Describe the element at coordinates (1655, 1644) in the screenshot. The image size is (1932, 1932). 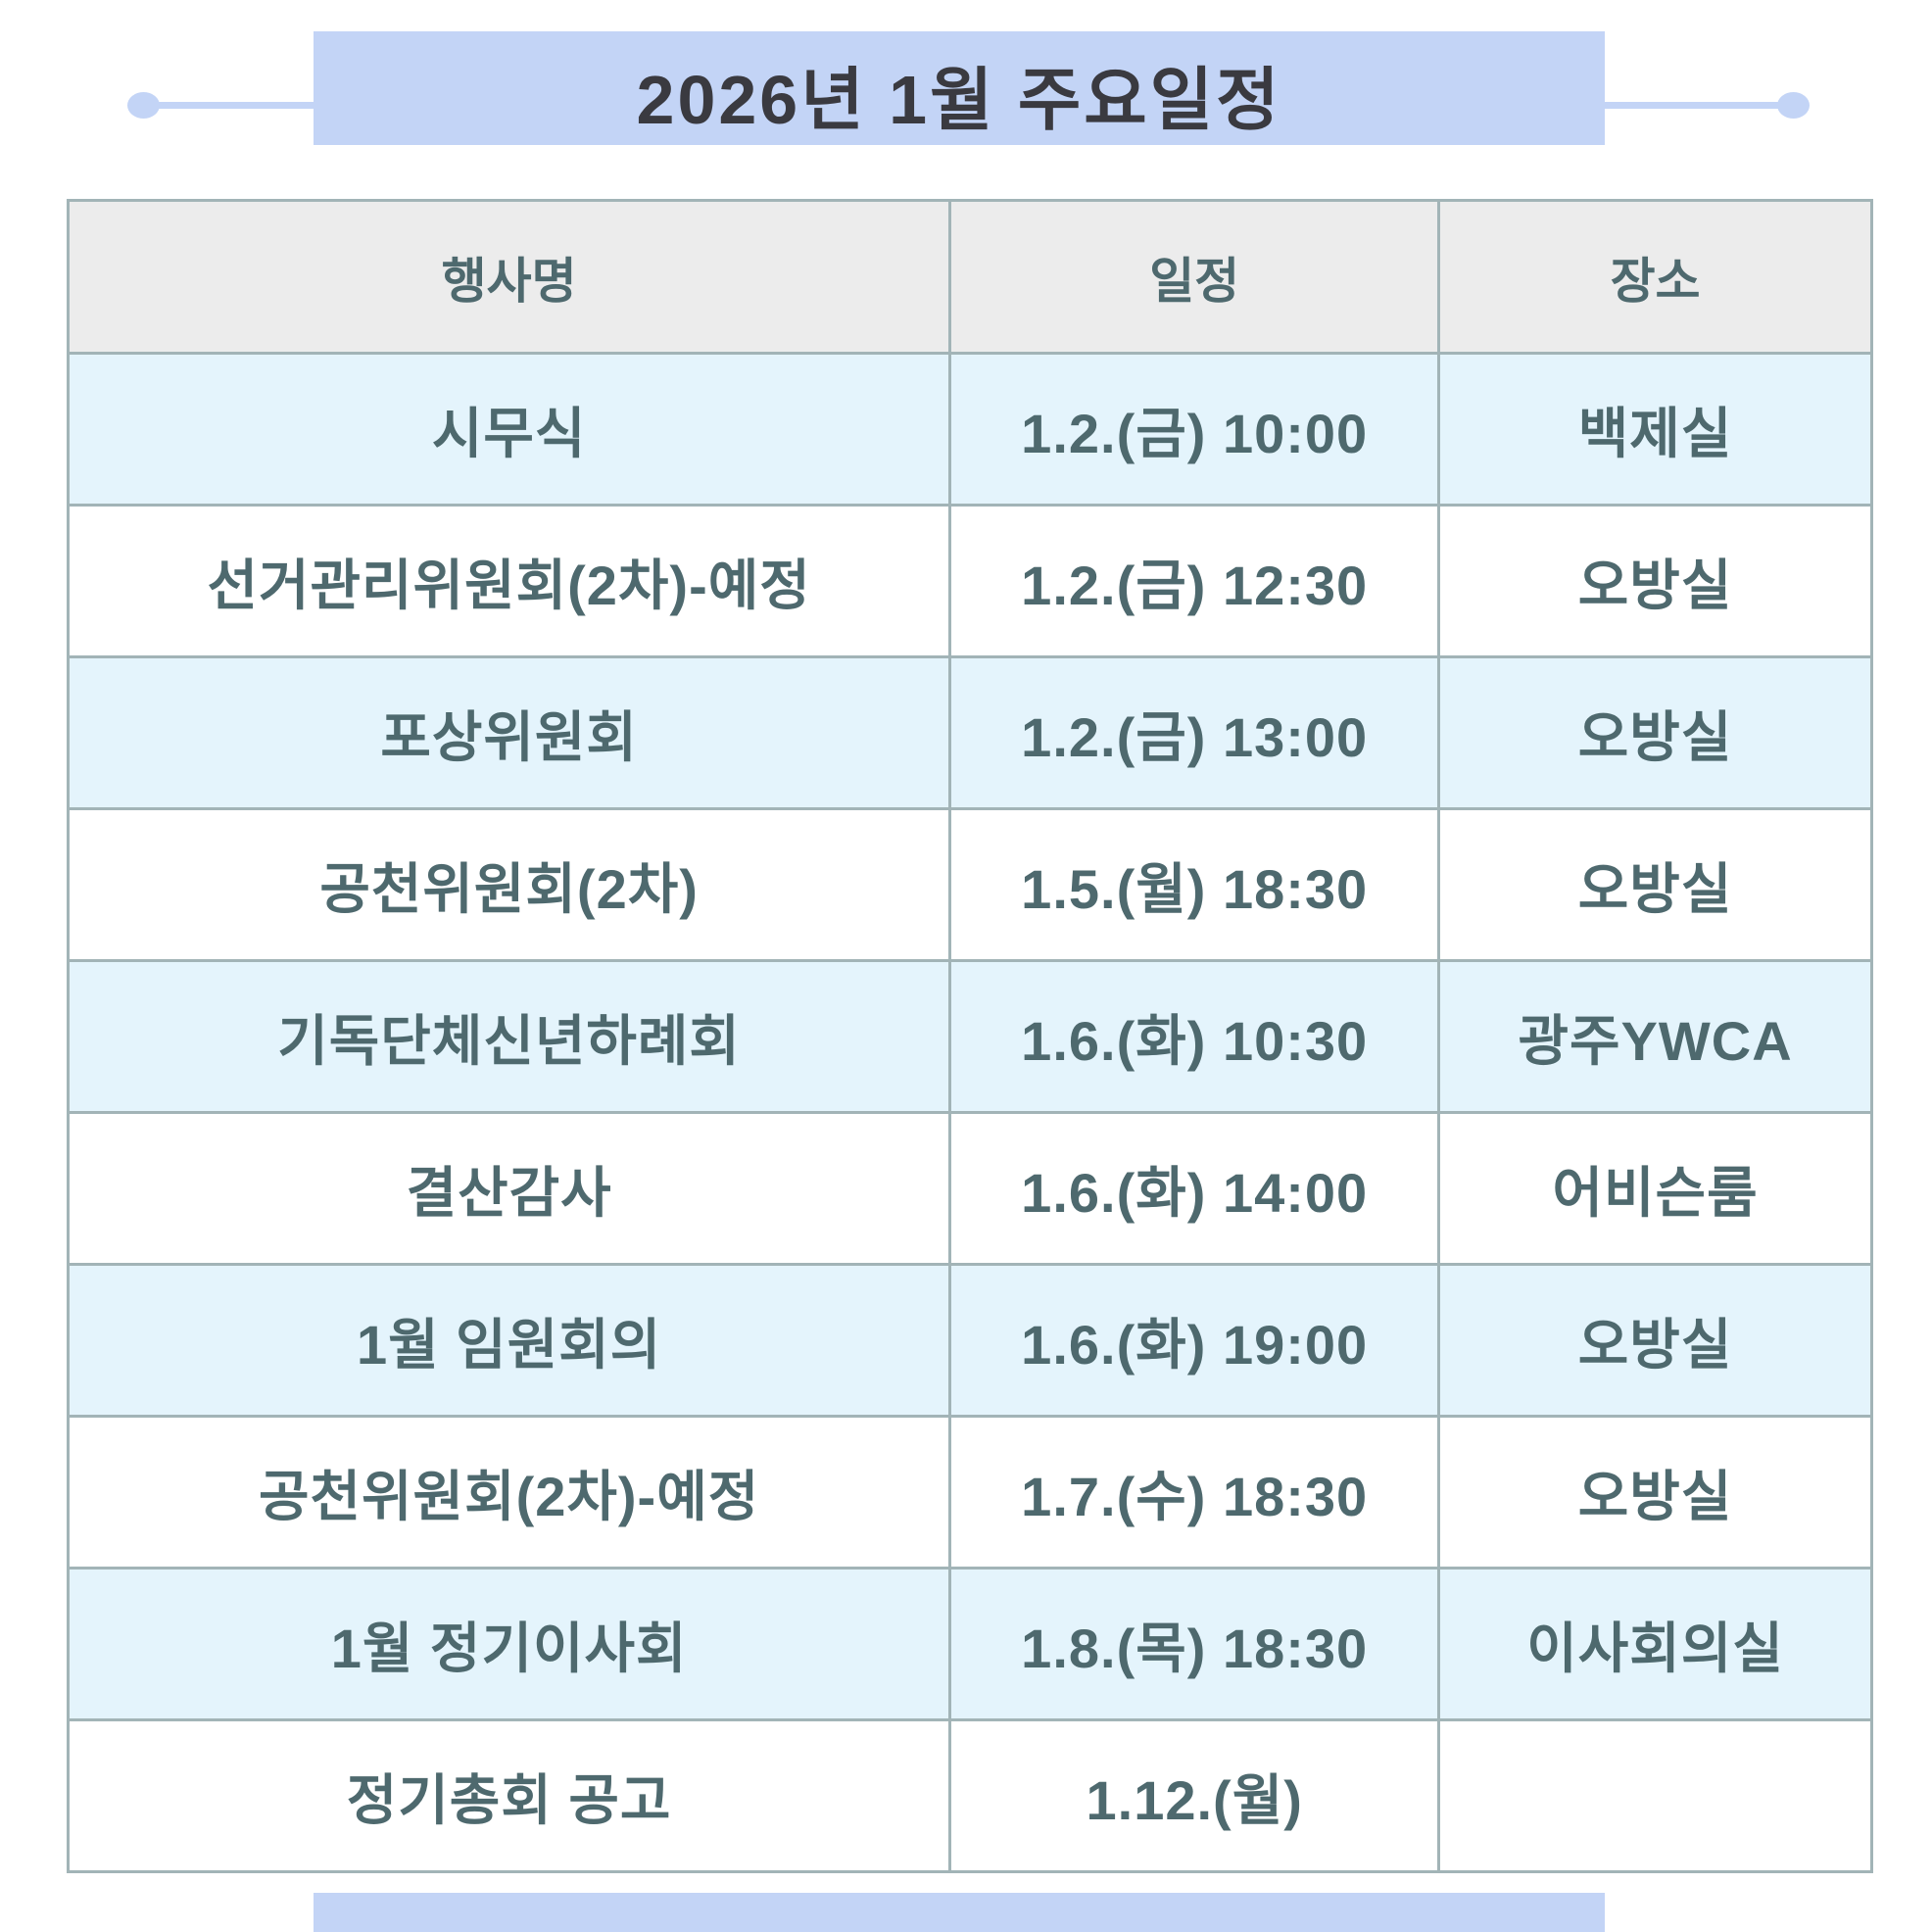
I see `location-cell: 이사회의실` at that location.